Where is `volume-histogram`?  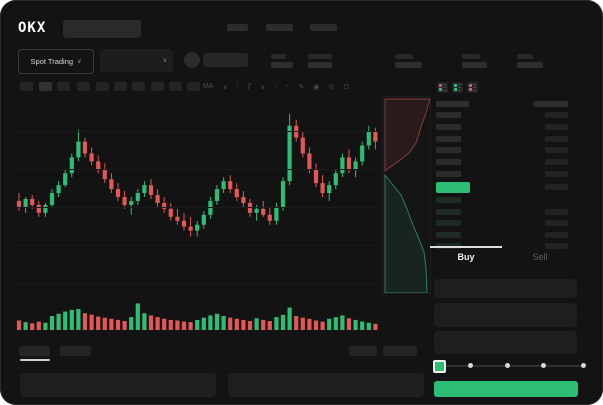 volume-histogram is located at coordinates (196, 315).